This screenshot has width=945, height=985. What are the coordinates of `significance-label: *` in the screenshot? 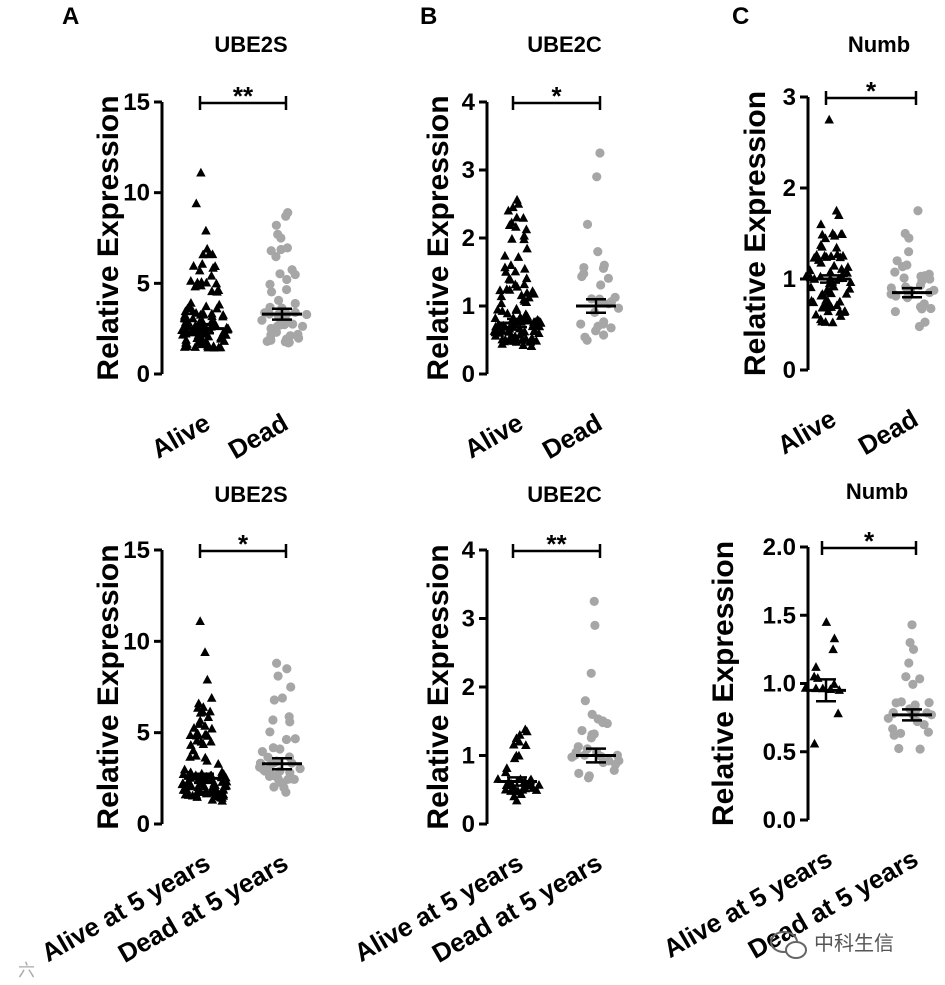 It's located at (243, 544).